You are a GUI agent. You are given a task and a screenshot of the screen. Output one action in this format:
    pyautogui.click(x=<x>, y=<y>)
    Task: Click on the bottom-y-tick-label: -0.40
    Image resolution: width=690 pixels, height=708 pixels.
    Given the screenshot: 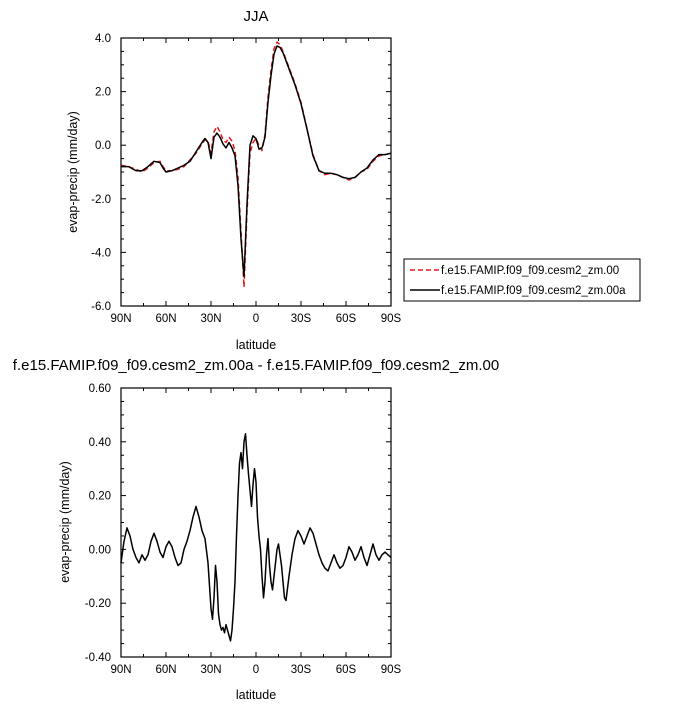 What is the action you would take?
    pyautogui.click(x=98, y=658)
    